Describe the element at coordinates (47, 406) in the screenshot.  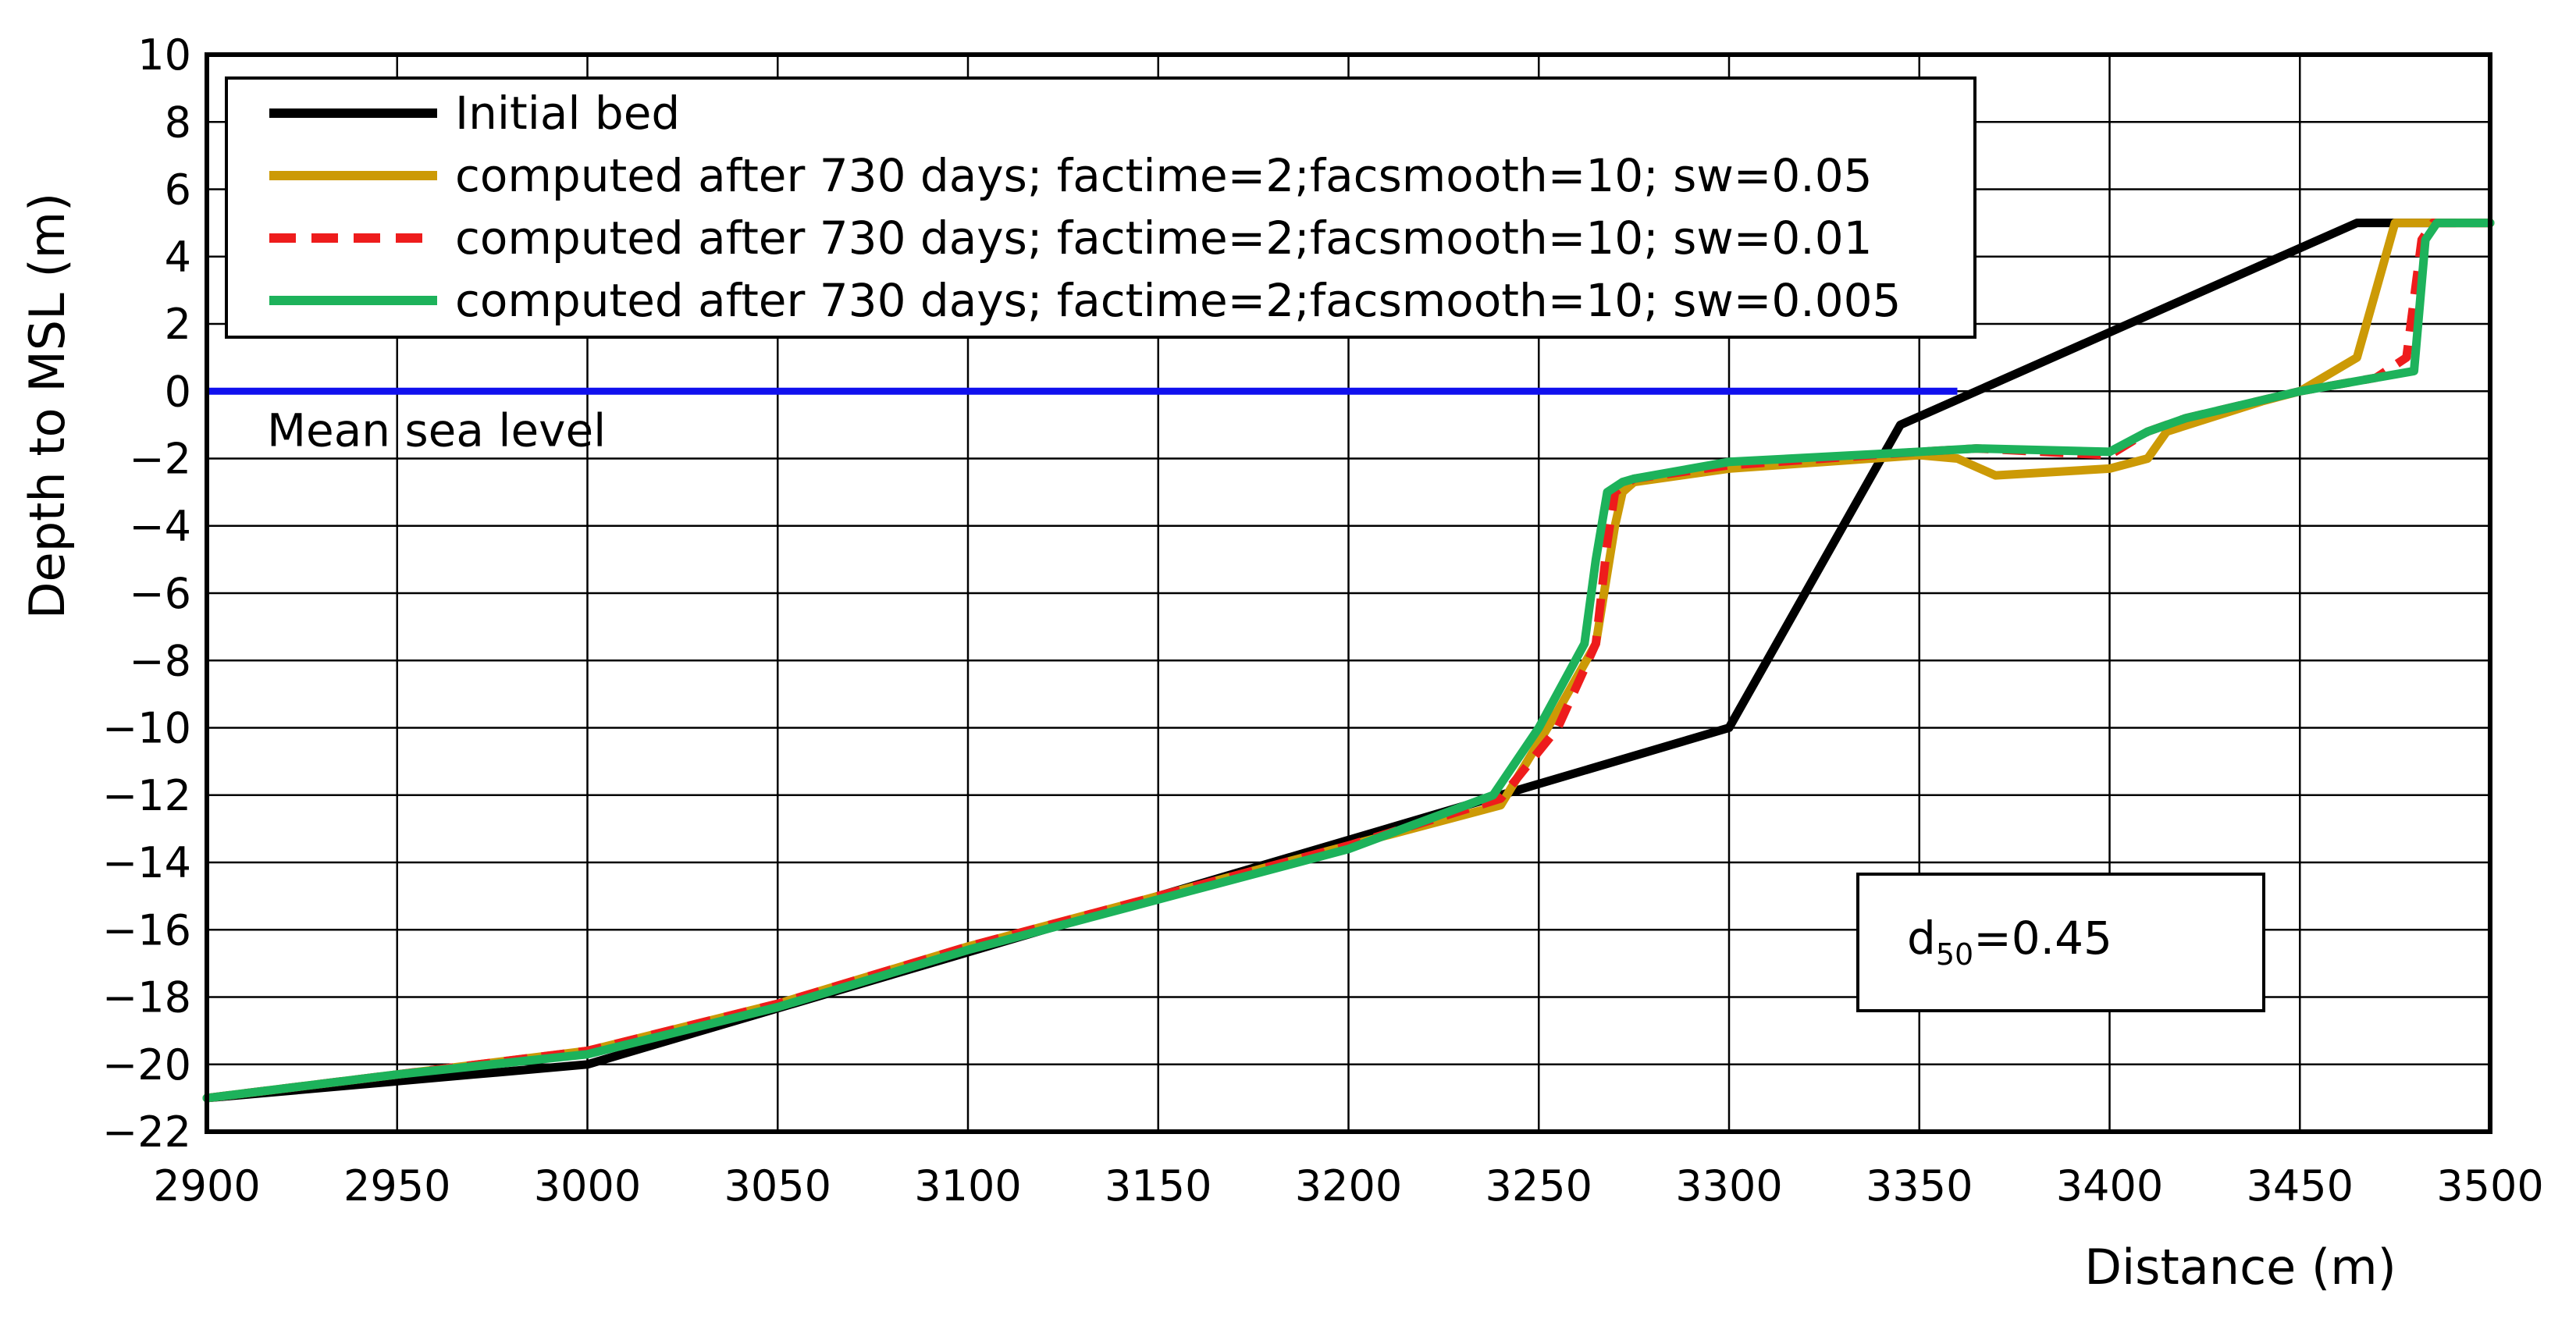
I see `y-axis-label: Depth to MSL (m)` at that location.